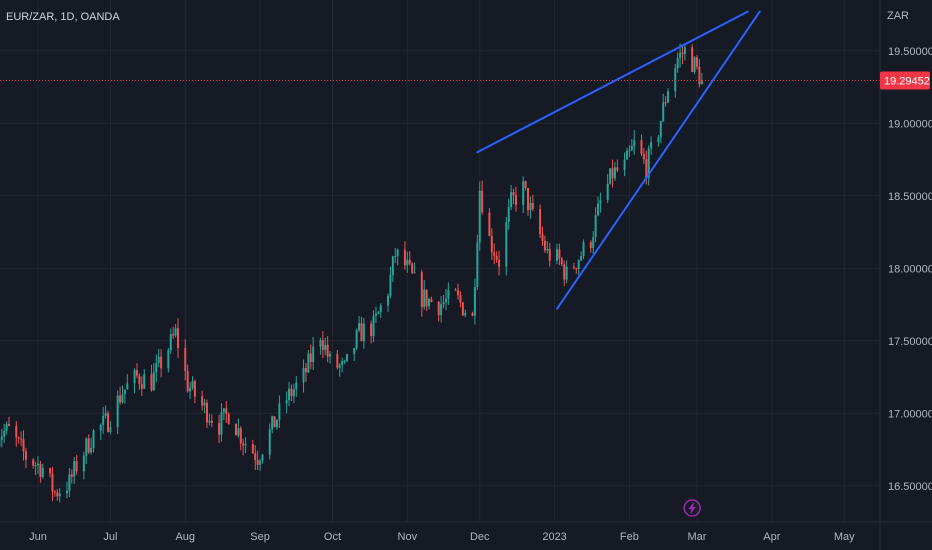 This screenshot has height=550, width=932. I want to click on trendline-lower, so click(658, 160).